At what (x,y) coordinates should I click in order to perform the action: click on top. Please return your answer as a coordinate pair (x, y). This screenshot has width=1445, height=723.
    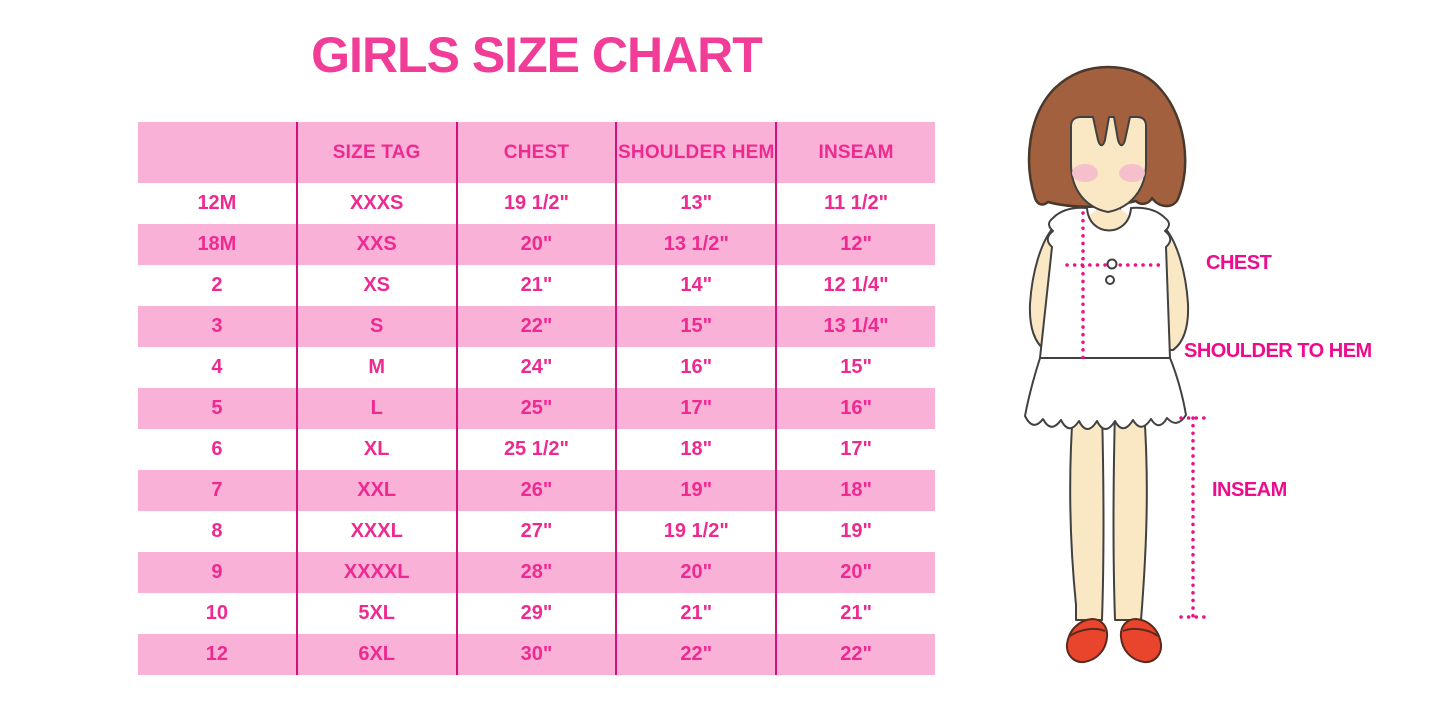
    Looking at the image, I should click on (1105, 282).